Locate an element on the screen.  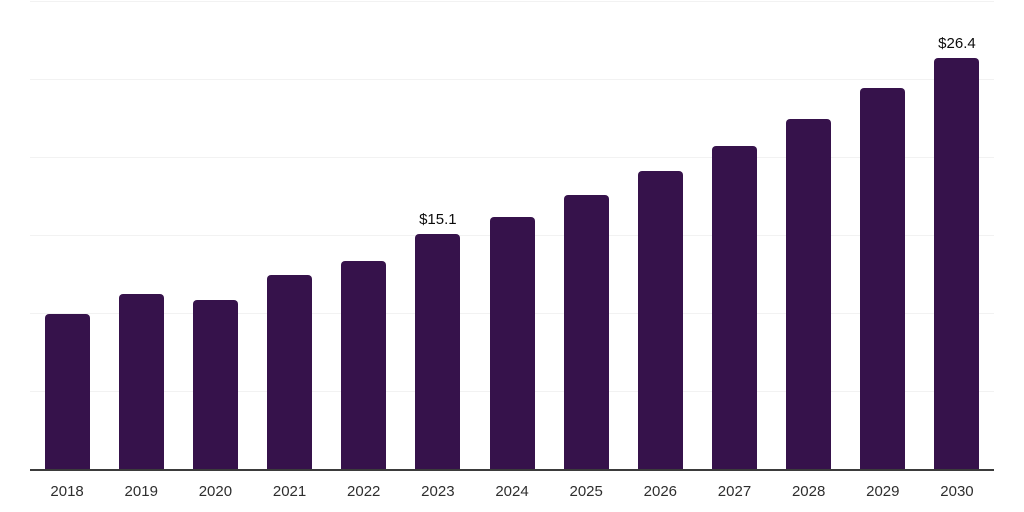
bar-slot-2022 is located at coordinates (364, 235).